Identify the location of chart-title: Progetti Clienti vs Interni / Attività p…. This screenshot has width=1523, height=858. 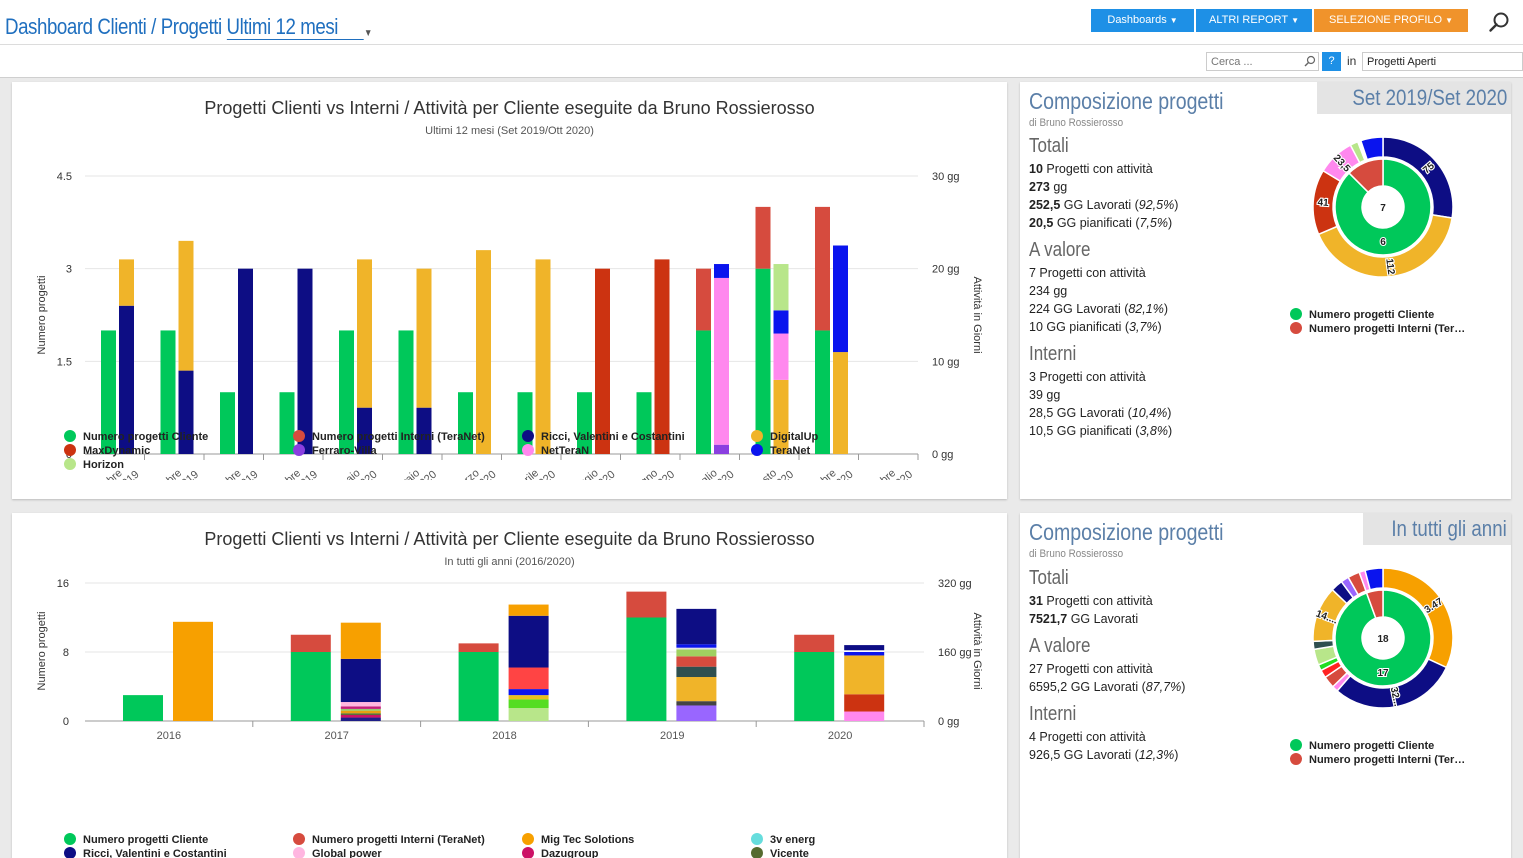
(509, 108).